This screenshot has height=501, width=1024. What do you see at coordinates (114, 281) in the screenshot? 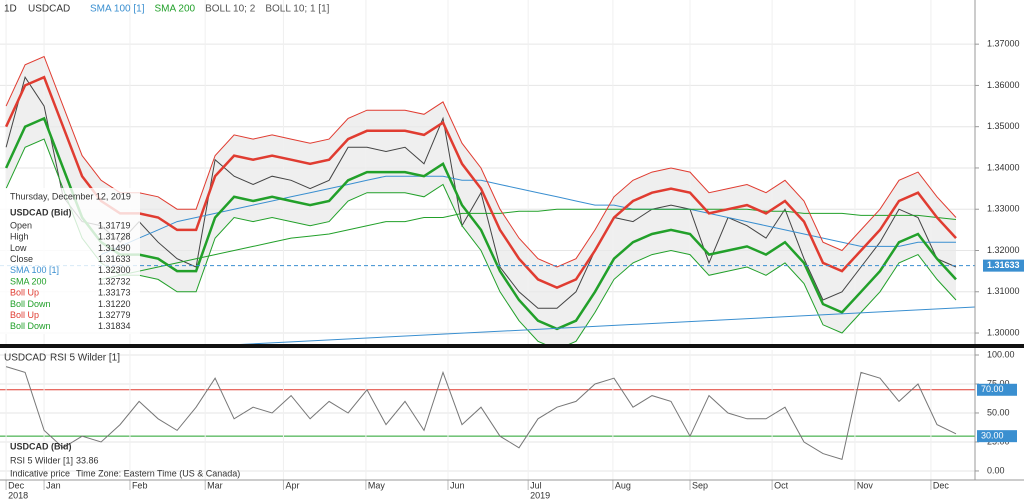
I see `info-value: 1.32732` at bounding box center [114, 281].